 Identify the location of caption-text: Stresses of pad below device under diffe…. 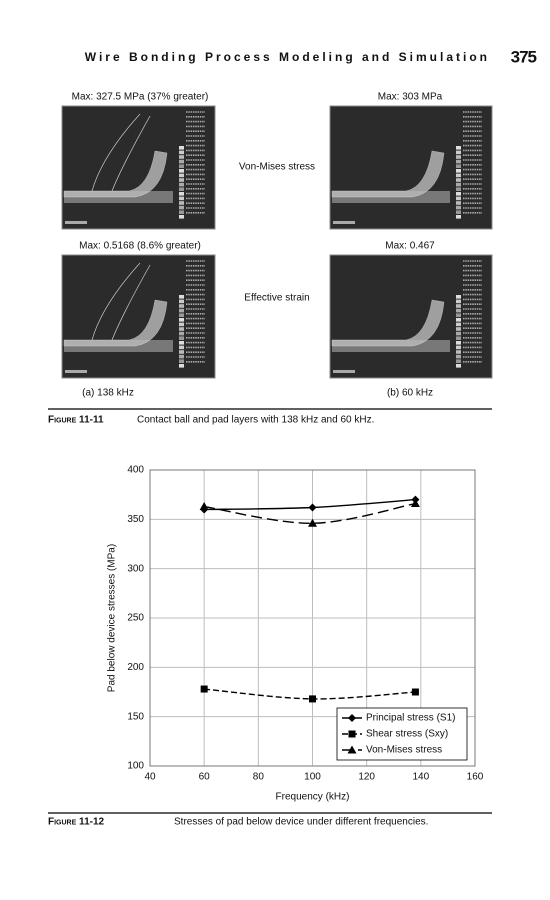
(301, 822).